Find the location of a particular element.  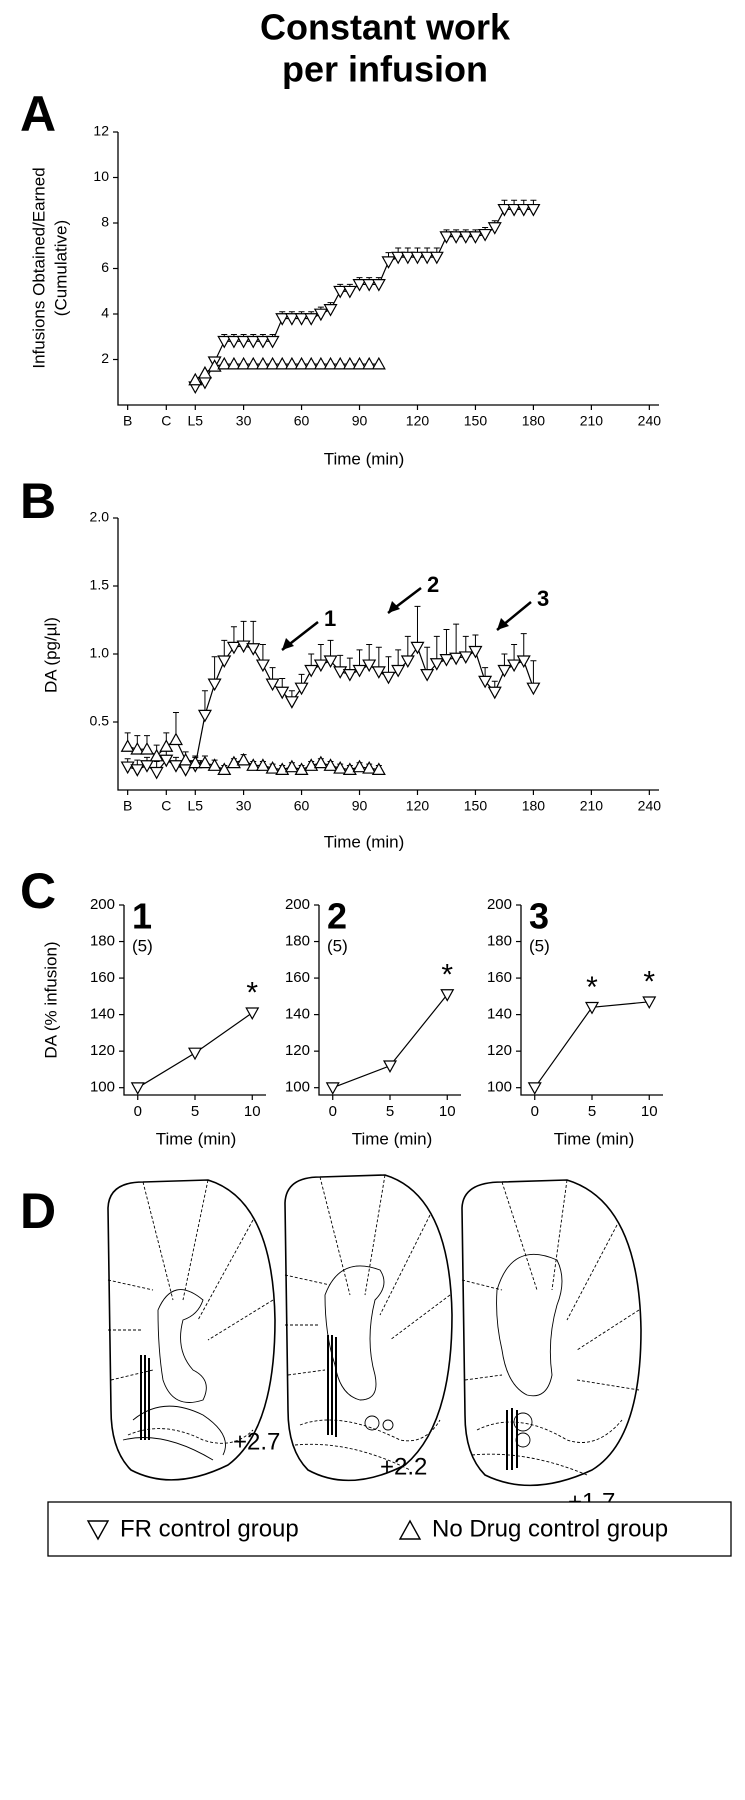

legend: FR control group No Drug control group is located at coordinates (389, 1529).